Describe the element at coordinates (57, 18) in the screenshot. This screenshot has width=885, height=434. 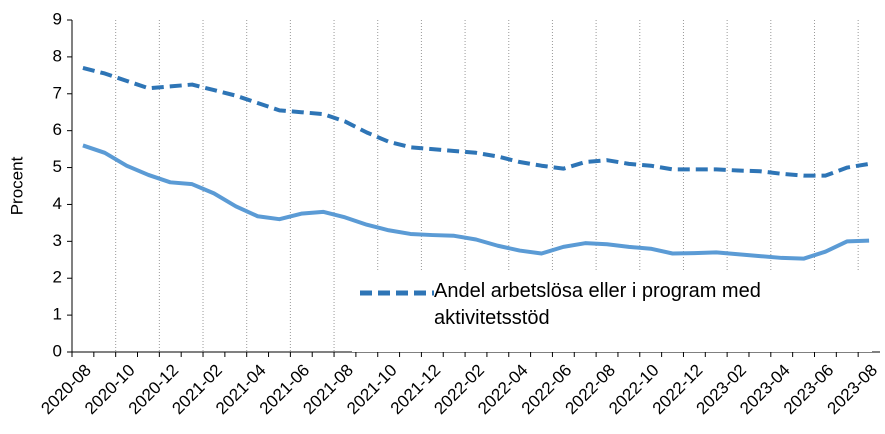
I see `y-tick-label: 9` at that location.